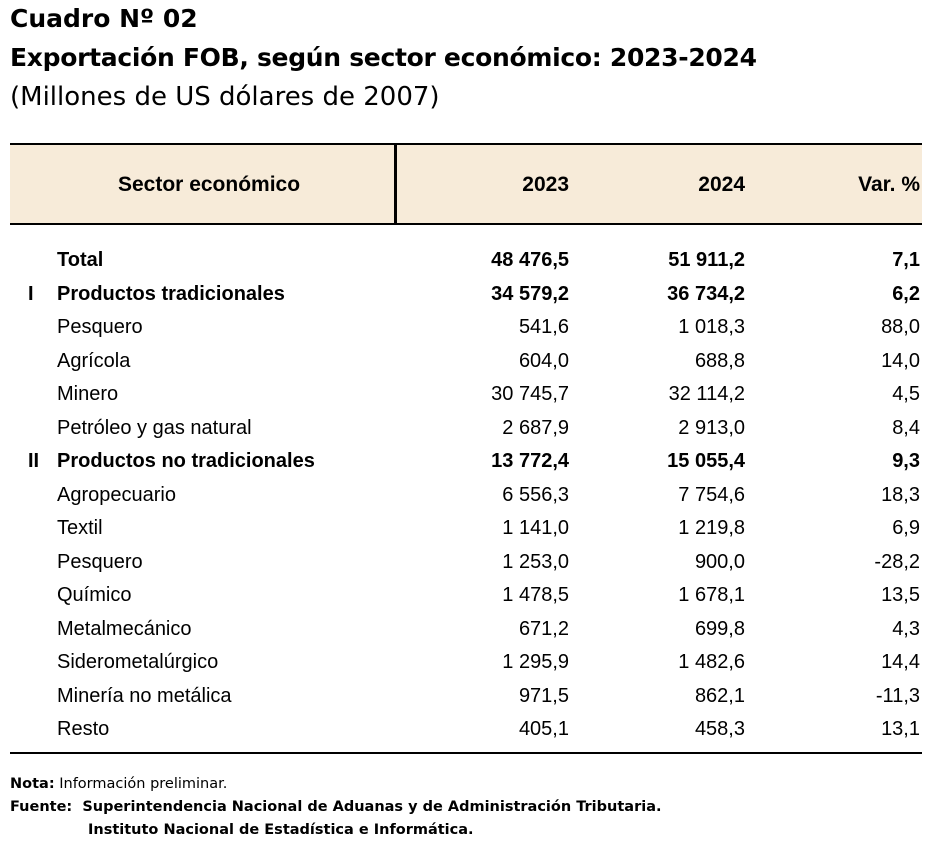 The height and width of the screenshot is (849, 935). Describe the element at coordinates (530, 461) in the screenshot. I see `value-2023: 13 772,4` at that location.